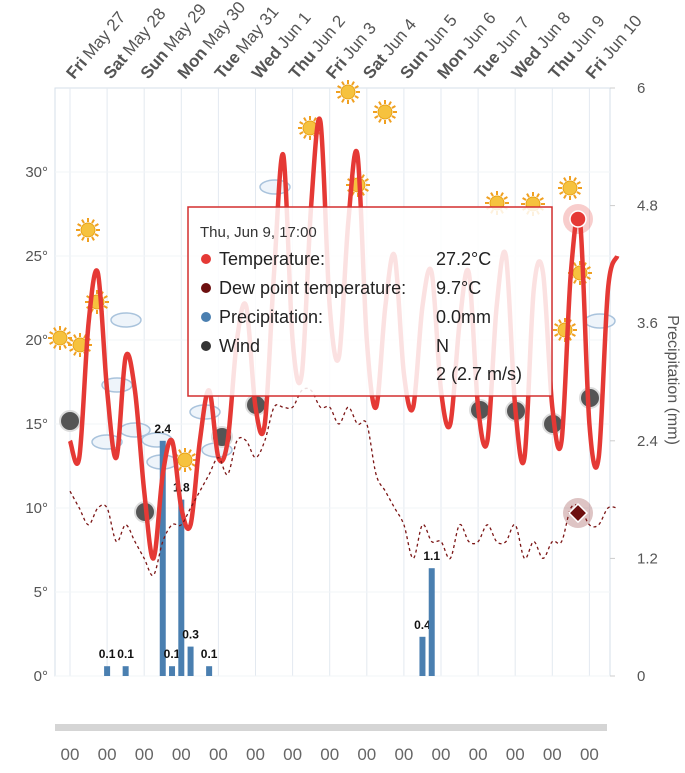 This screenshot has width=685, height=773. Describe the element at coordinates (672, 380) in the screenshot. I see `y2-axis-label: Precipitation (mm)` at that location.